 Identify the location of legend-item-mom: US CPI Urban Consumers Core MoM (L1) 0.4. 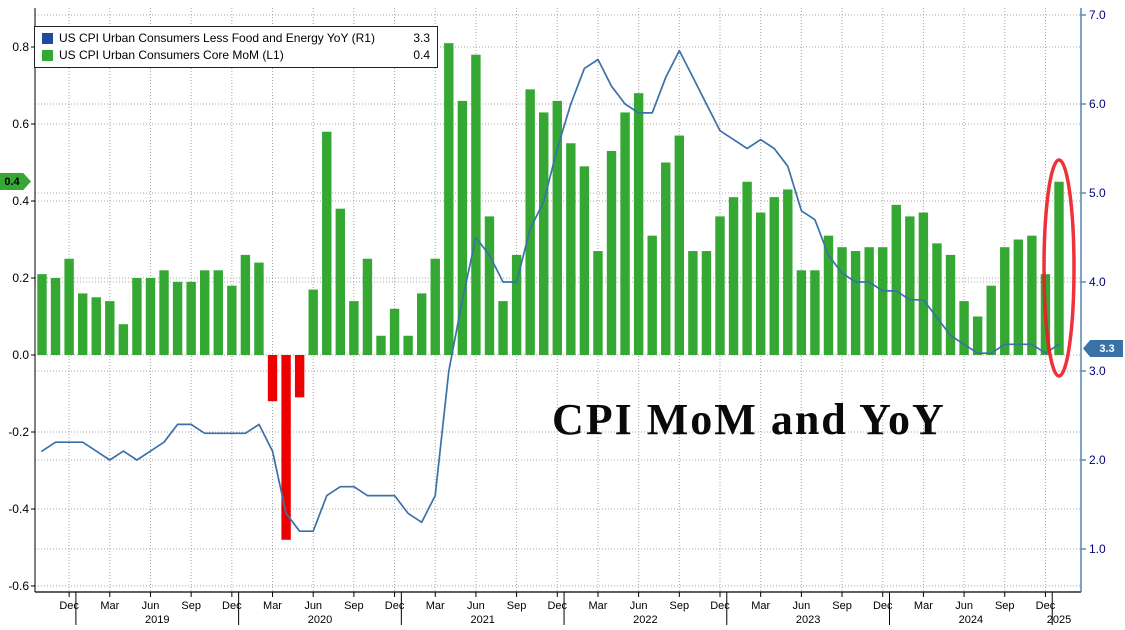
(236, 55).